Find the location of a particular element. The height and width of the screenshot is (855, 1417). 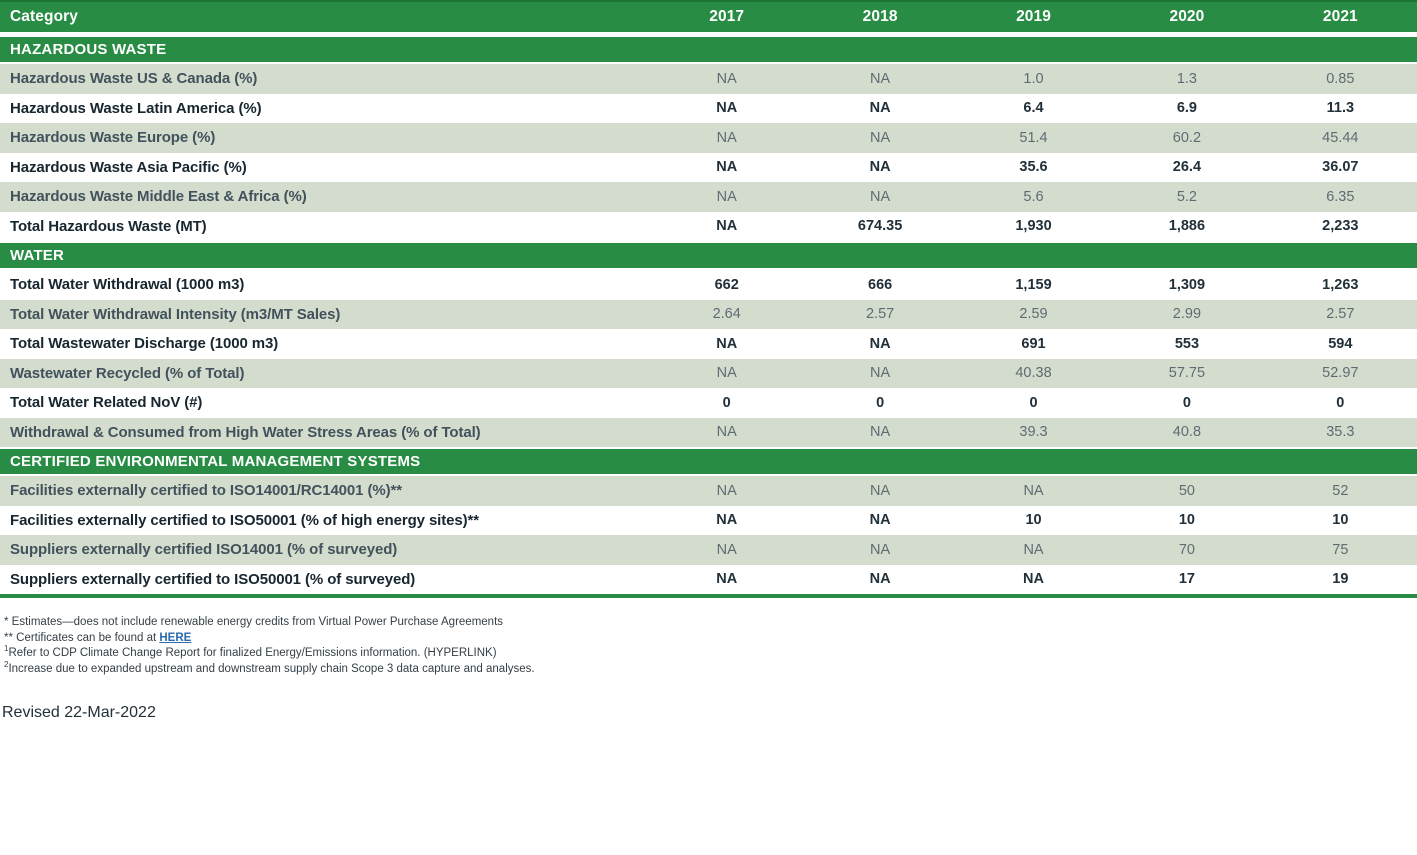

value-cell-2020: 57.75 is located at coordinates (1187, 373).